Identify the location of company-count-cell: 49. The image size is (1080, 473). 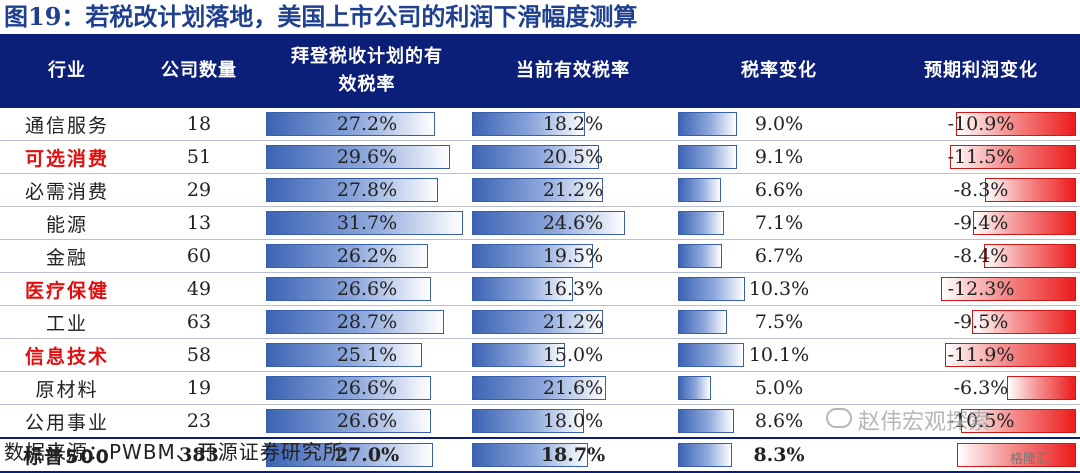
(199, 289).